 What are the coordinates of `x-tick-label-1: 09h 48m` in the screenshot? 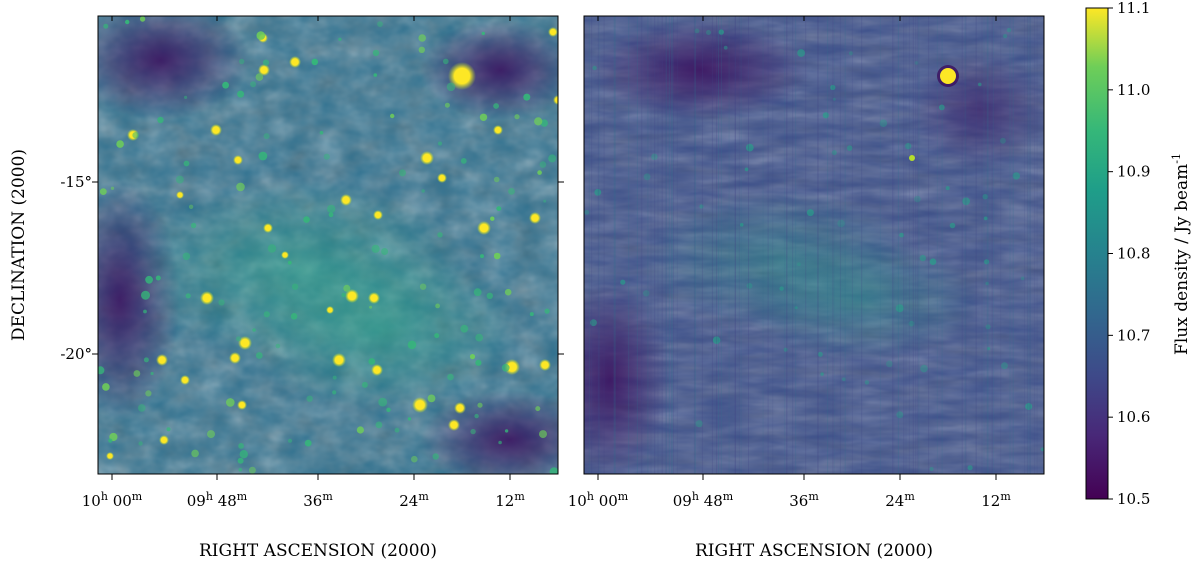 It's located at (703, 500).